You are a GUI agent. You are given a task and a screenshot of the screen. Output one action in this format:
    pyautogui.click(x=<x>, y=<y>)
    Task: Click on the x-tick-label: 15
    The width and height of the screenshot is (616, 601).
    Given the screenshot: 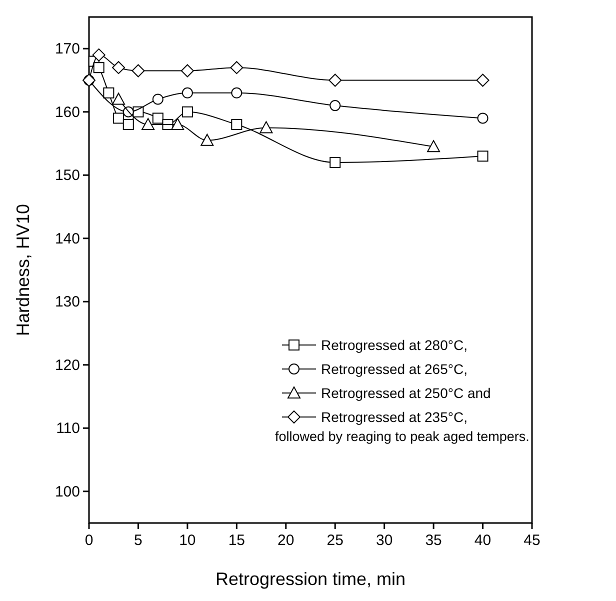 What is the action you would take?
    pyautogui.click(x=237, y=540)
    